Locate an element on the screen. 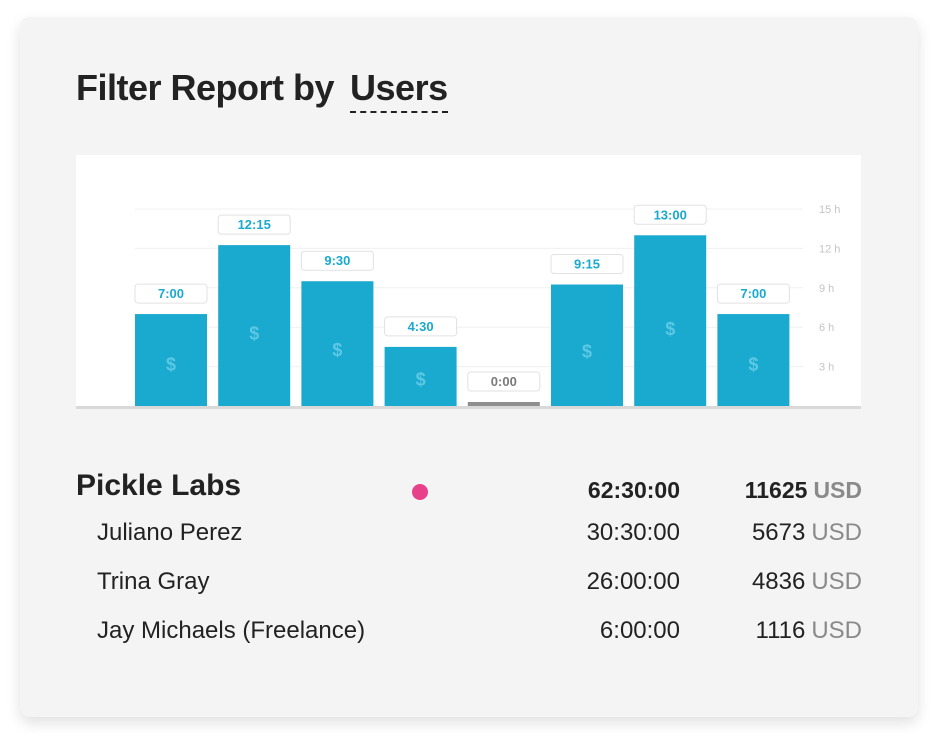 This screenshot has width=937, height=754. data-label: 9:15 is located at coordinates (587, 264).